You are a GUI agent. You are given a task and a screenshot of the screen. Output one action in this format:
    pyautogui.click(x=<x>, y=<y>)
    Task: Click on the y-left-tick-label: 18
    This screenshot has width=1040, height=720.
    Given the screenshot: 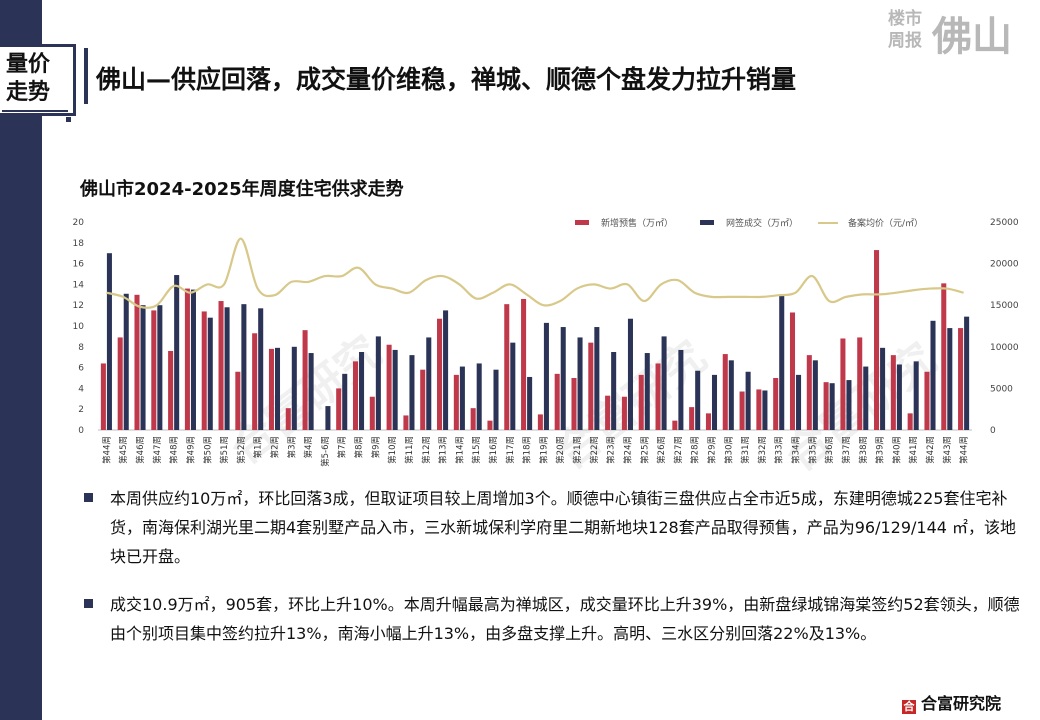 What is the action you would take?
    pyautogui.click(x=79, y=244)
    